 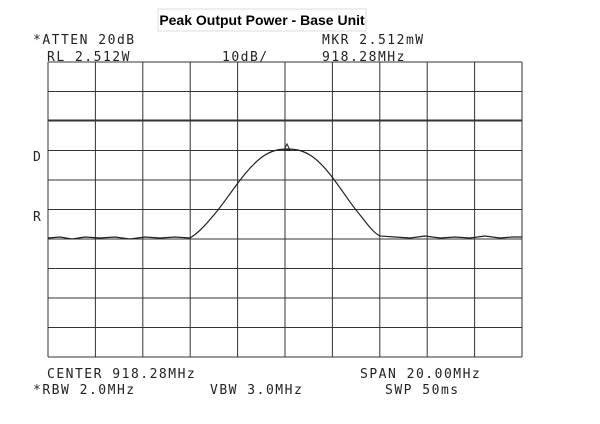 What do you see at coordinates (420, 374) in the screenshot?
I see `span: SPAN 20.00MHz` at bounding box center [420, 374].